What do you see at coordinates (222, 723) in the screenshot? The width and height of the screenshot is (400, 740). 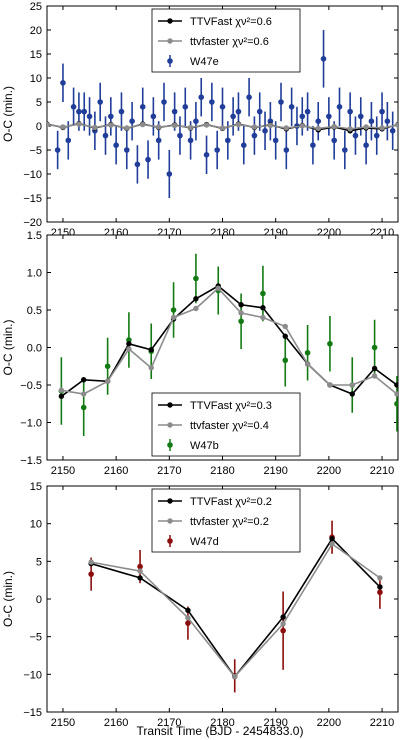 I see `x-tick-label: 2180` at bounding box center [222, 723].